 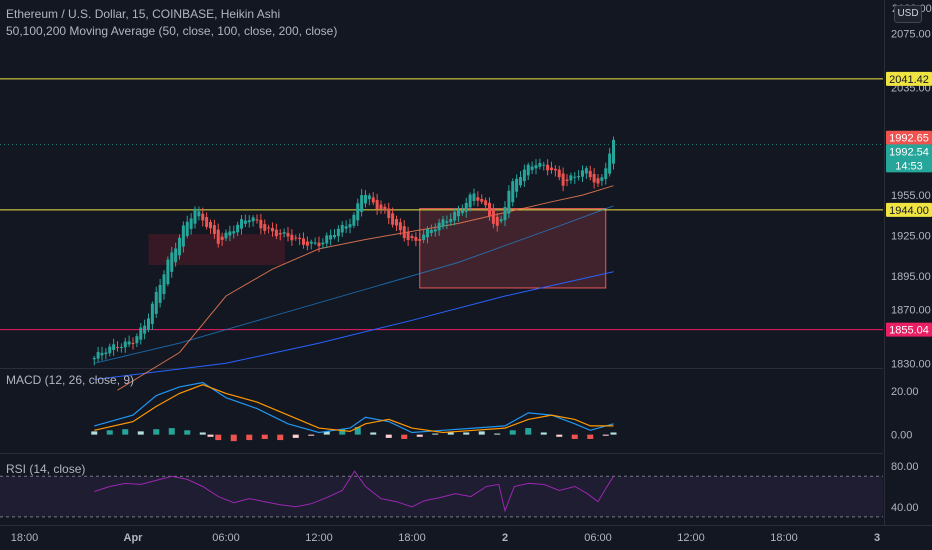 I want to click on macd-tick: 0.00, so click(x=901, y=436).